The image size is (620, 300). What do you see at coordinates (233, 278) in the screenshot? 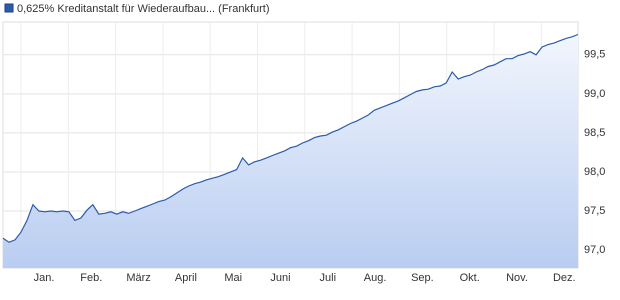
I see `x-tick-label: Mai` at bounding box center [233, 278].